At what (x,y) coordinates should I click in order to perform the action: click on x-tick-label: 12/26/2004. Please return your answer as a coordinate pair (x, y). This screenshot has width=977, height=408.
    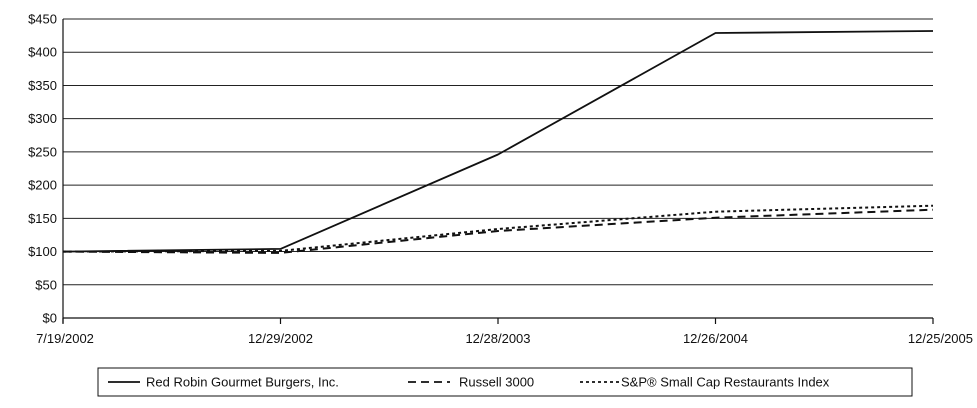
    Looking at the image, I should click on (715, 338).